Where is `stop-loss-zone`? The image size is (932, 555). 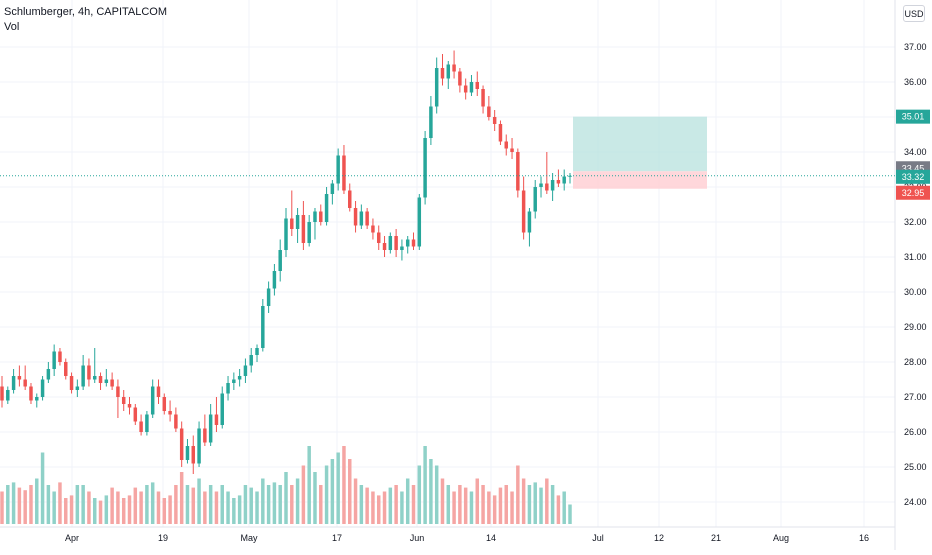 stop-loss-zone is located at coordinates (640, 180).